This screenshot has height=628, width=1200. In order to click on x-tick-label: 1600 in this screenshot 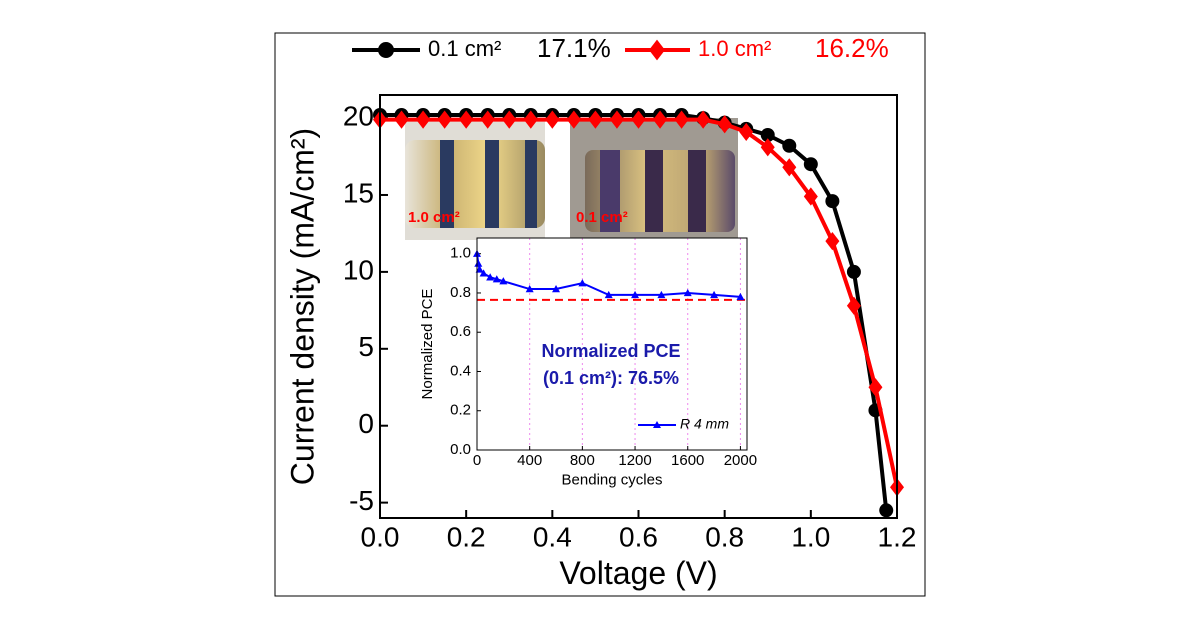, I will do `click(687, 460)`.